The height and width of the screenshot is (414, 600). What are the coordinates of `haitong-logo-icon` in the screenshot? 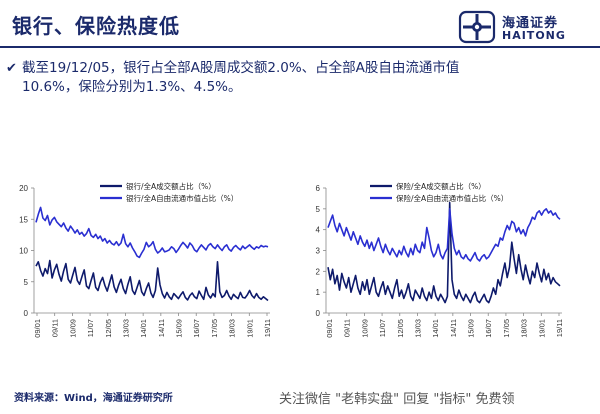 It's located at (477, 27).